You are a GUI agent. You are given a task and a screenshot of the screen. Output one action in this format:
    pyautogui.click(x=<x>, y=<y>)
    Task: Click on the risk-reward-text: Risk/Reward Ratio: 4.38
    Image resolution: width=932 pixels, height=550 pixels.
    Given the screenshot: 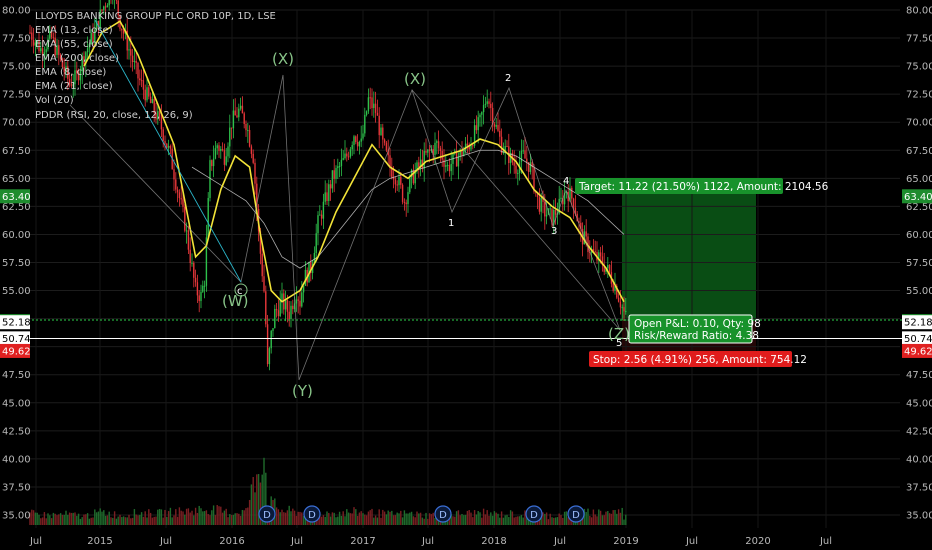 What is the action you would take?
    pyautogui.click(x=696, y=336)
    